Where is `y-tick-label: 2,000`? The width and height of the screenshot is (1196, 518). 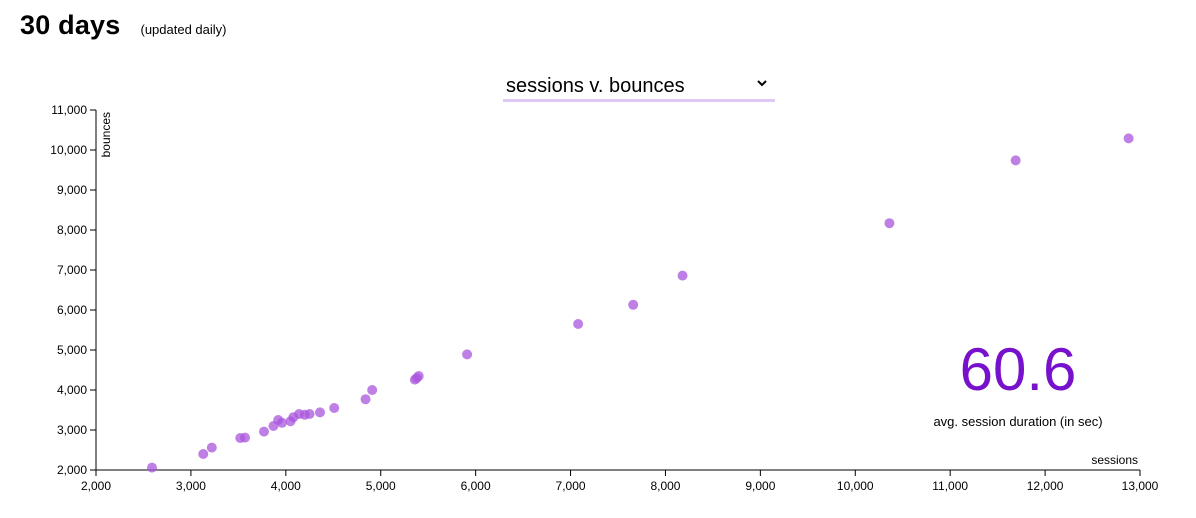
y-tick-label: 2,000 is located at coordinates (72, 470).